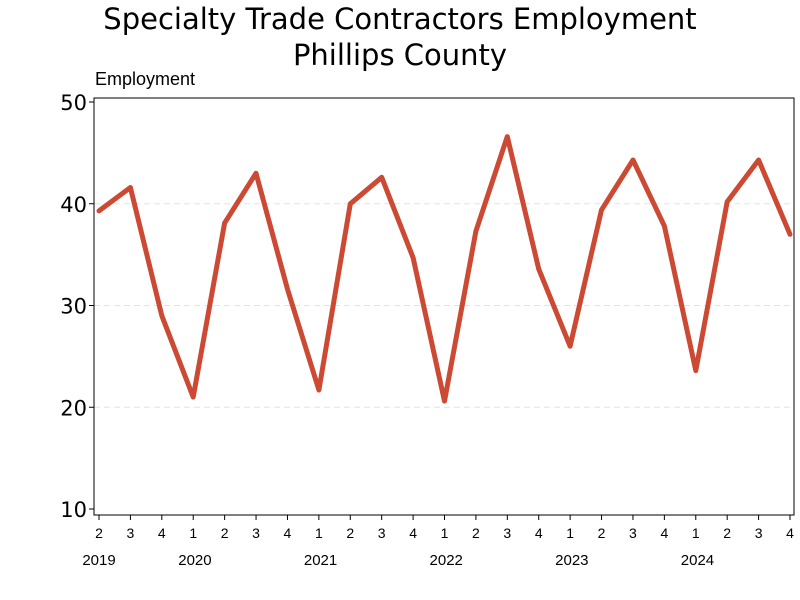 This screenshot has width=800, height=600. Describe the element at coordinates (73, 510) in the screenshot. I see `y-tick-label: 10` at that location.